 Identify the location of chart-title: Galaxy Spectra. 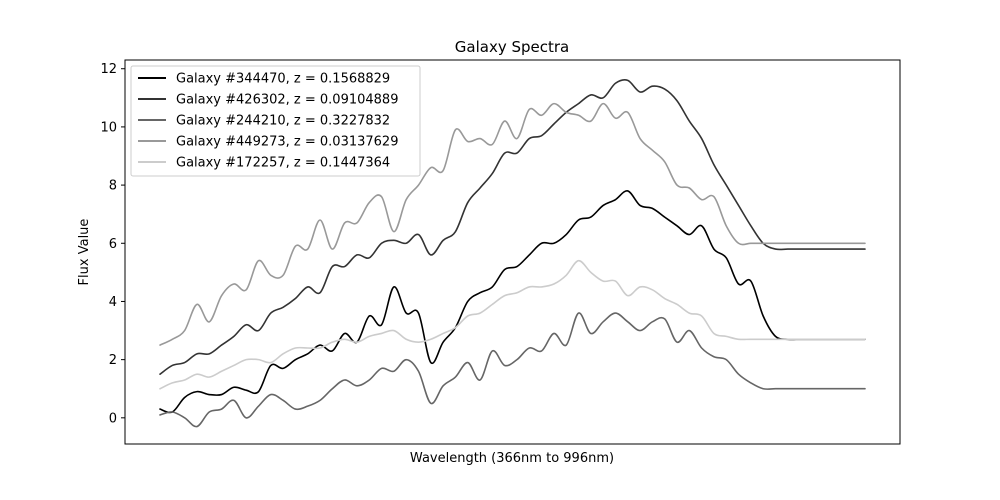
(512, 47).